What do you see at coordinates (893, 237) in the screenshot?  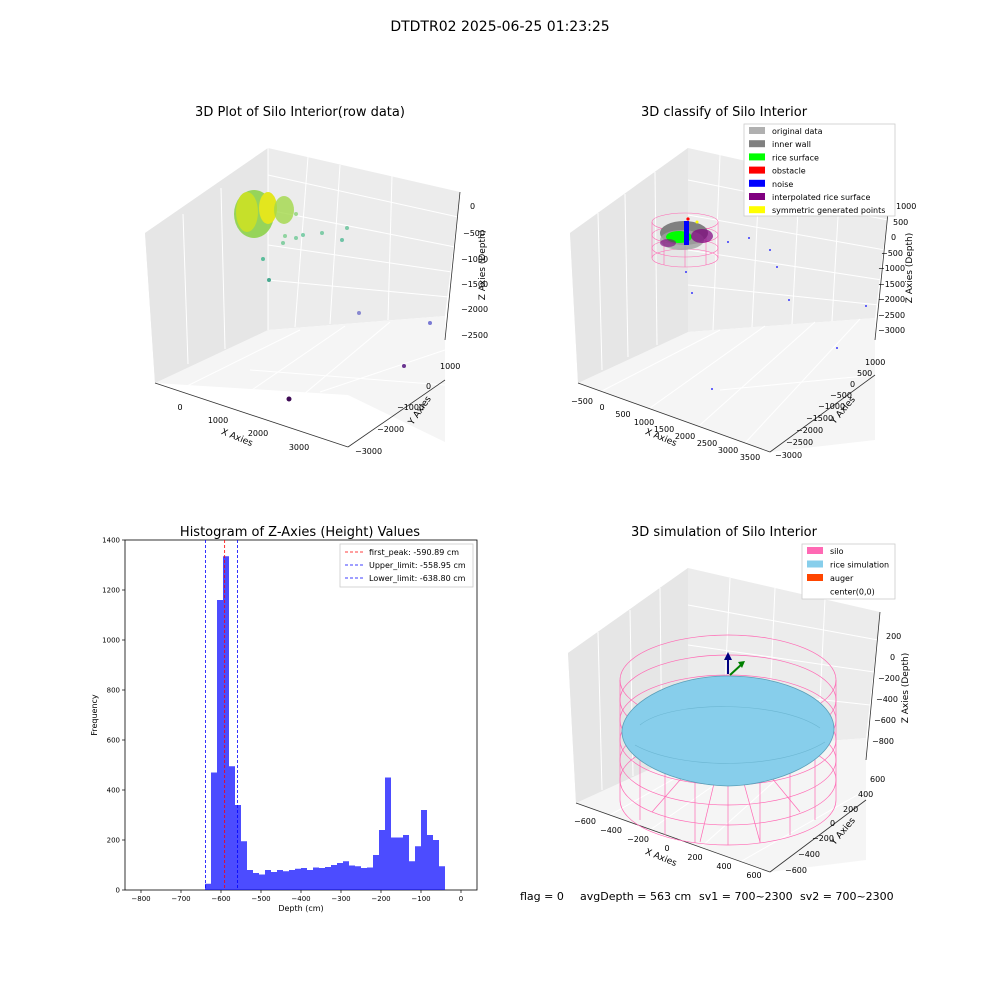 I see `classify-ztick: 0` at bounding box center [893, 237].